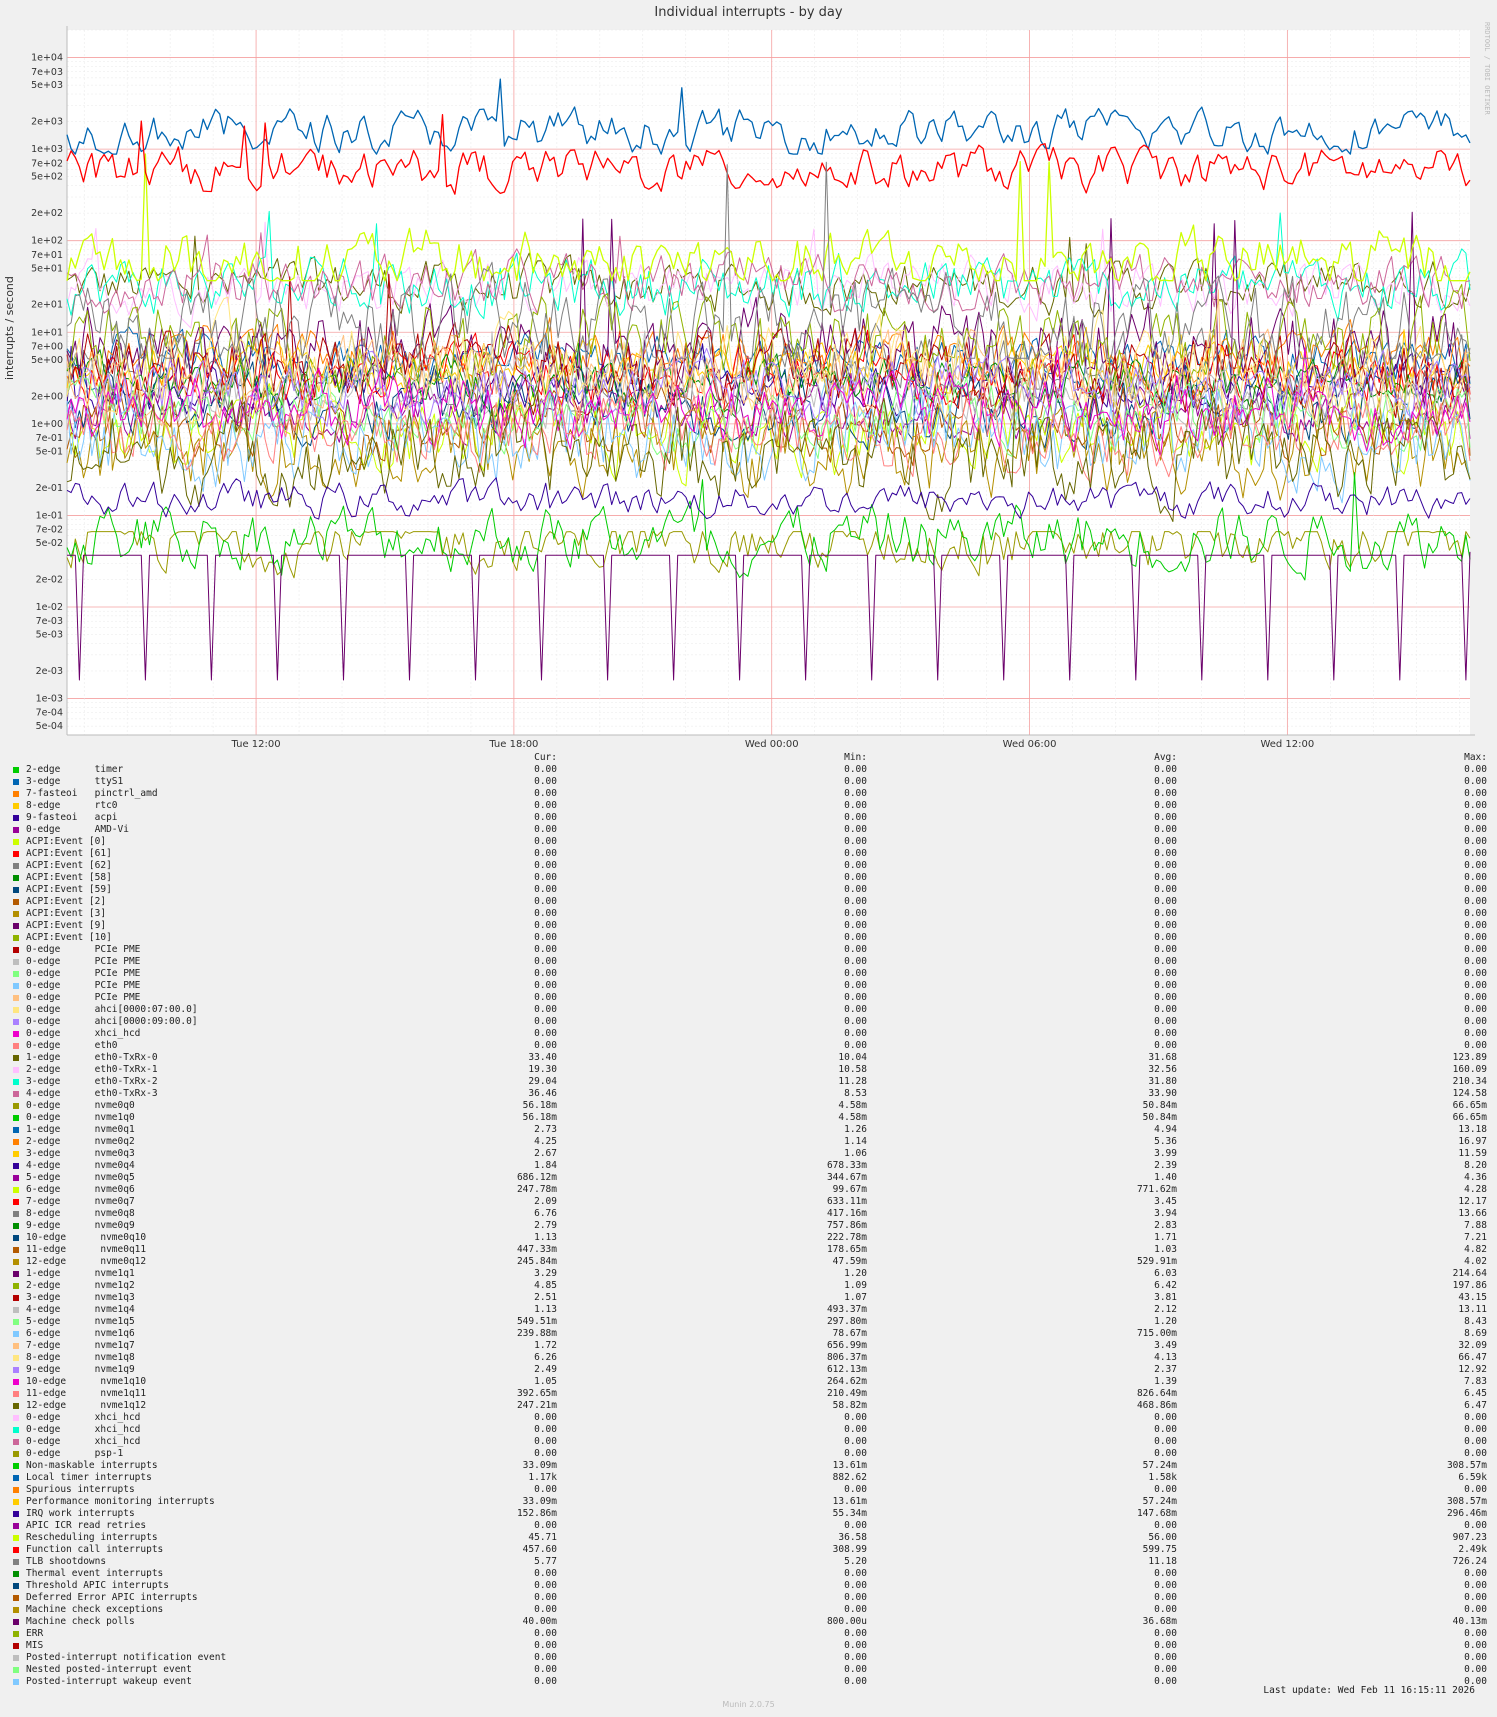  I want to click on legend-series-name: Threshold APIC interrupts, so click(97, 1585).